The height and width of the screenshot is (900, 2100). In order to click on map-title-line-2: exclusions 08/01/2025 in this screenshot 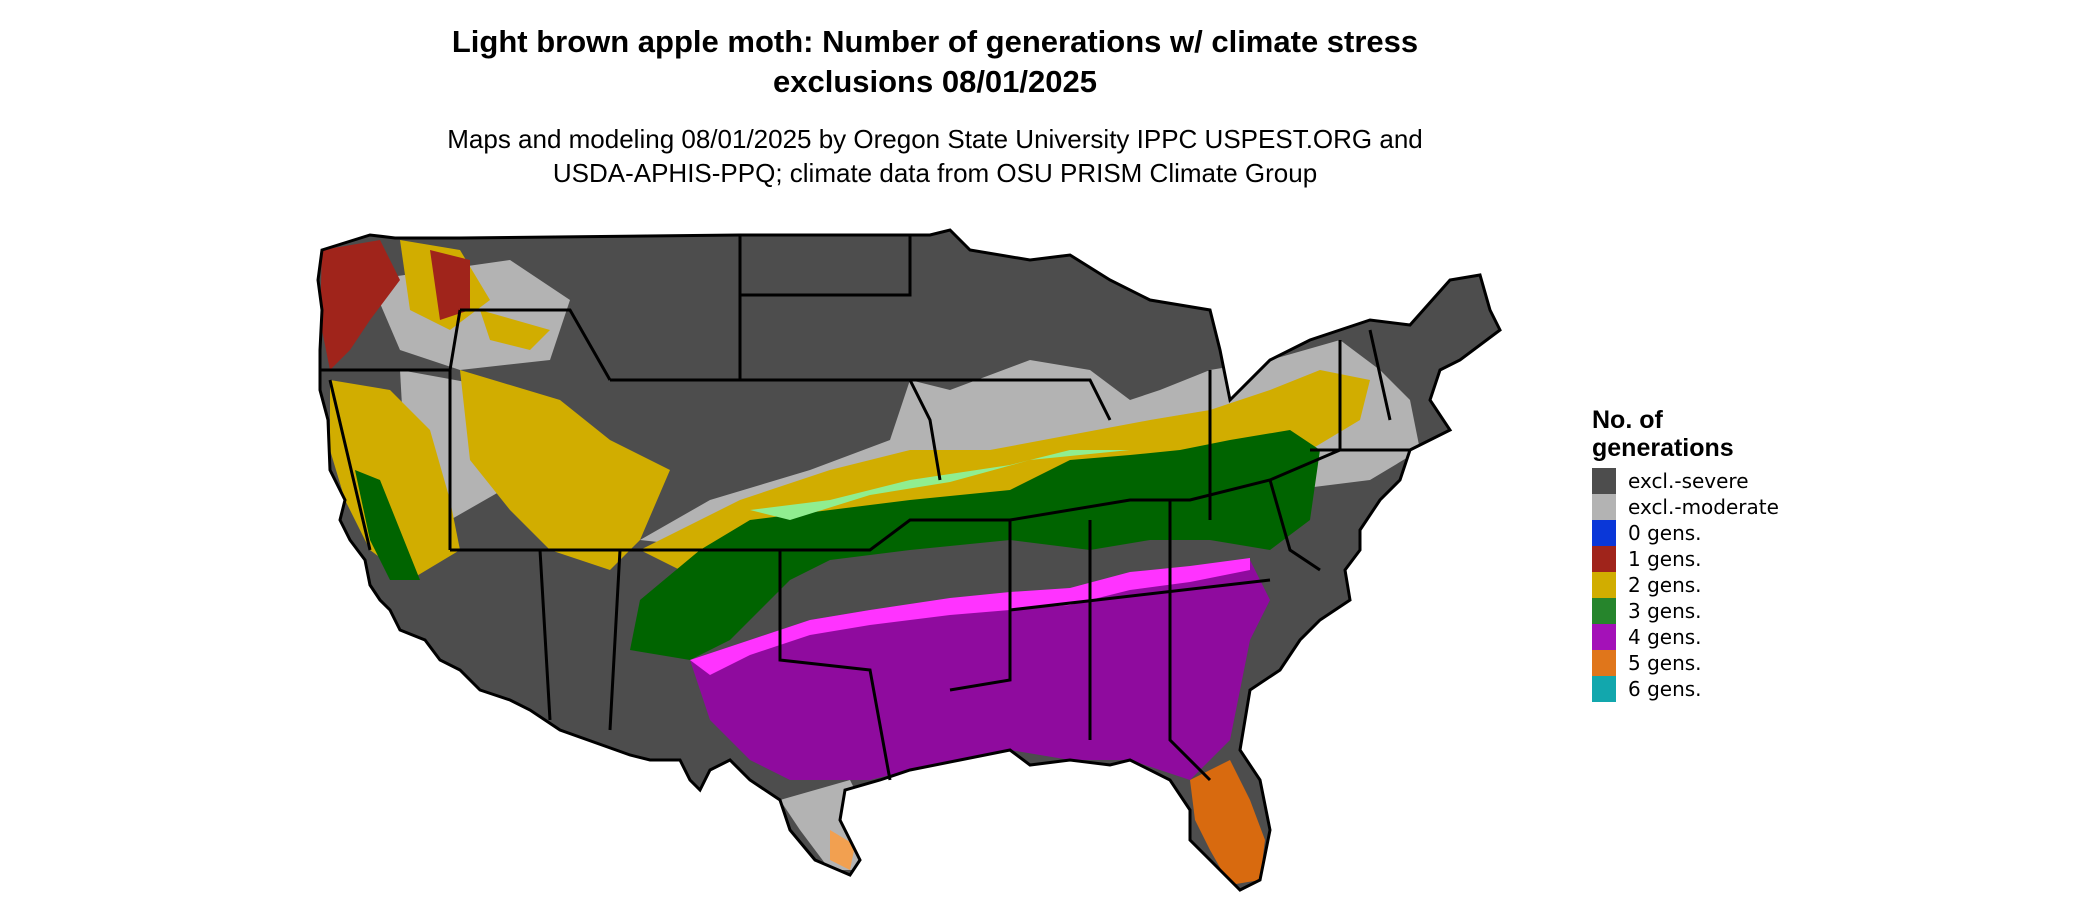, I will do `click(934, 81)`.